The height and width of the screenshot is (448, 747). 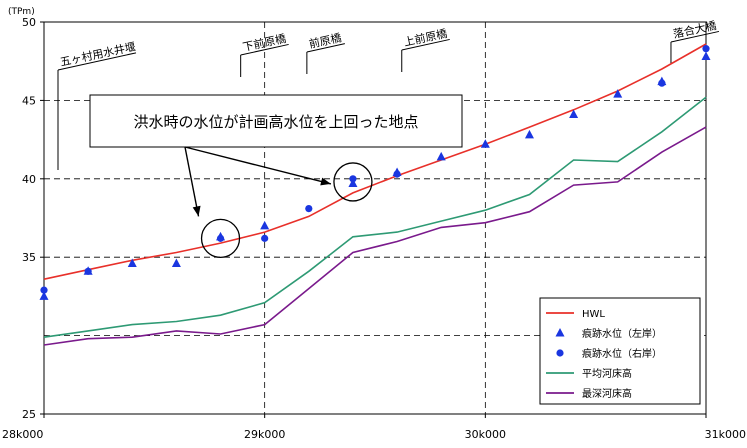 I want to click on bridge-label: 前原橋, so click(x=325, y=40).